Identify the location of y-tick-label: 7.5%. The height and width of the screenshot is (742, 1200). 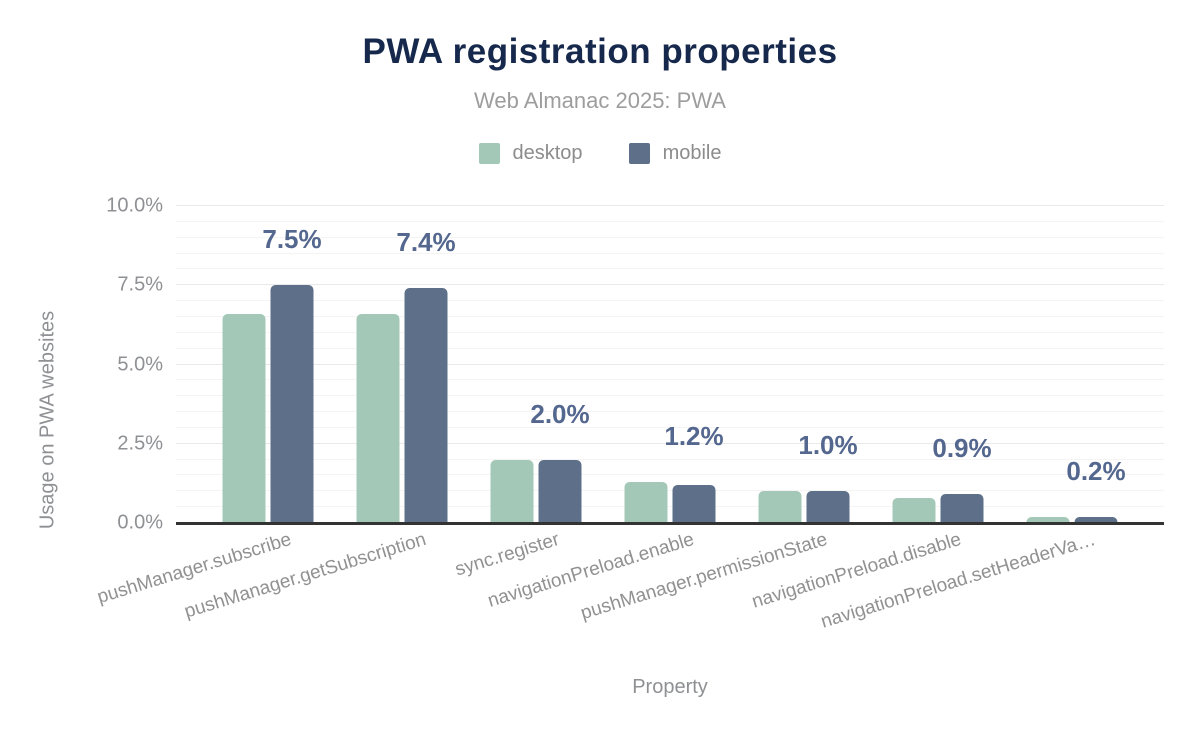
(140, 284).